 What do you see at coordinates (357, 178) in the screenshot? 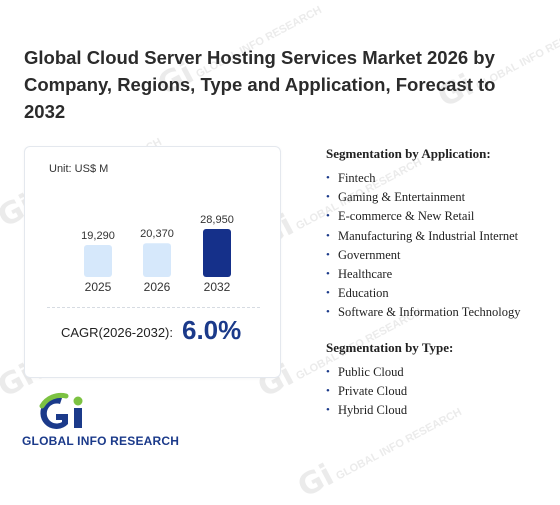
I see `application-list-item-label: Fintech` at bounding box center [357, 178].